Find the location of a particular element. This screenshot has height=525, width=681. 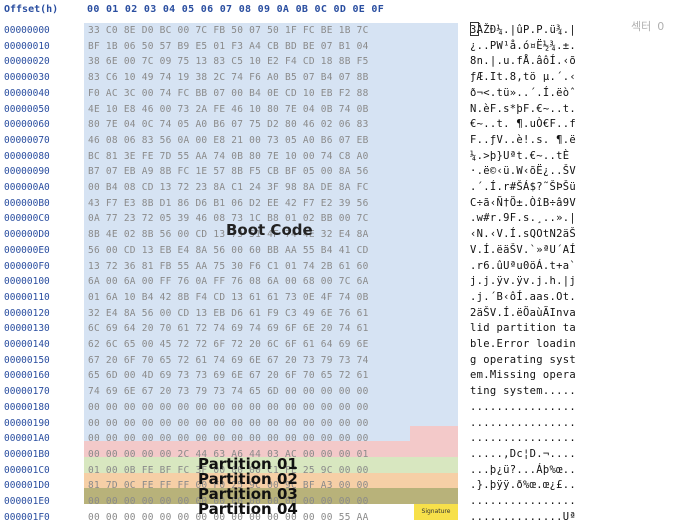

row-ascii: ·.ë©‹ü.W‹õË¿..ŠV is located at coordinates (523, 171).